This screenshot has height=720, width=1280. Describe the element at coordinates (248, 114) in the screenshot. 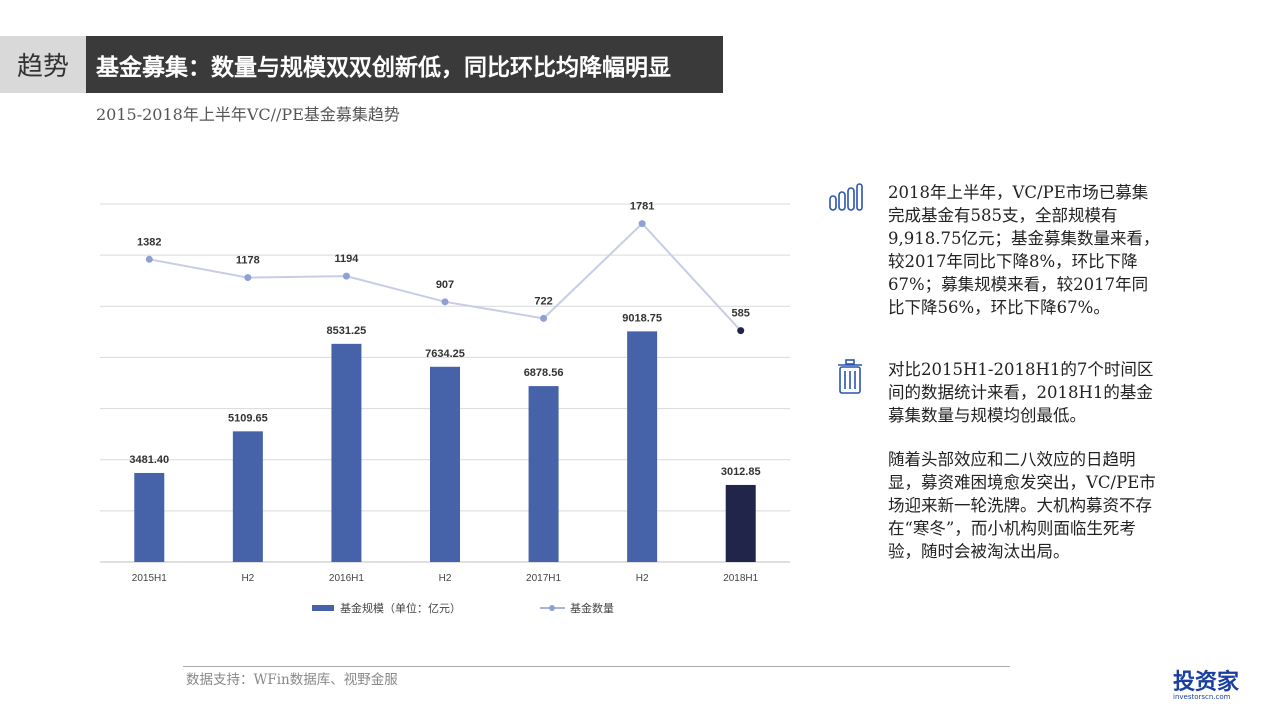

I see `chart-title: 2015-2018年上半年VC//PE基金募集趋势` at that location.